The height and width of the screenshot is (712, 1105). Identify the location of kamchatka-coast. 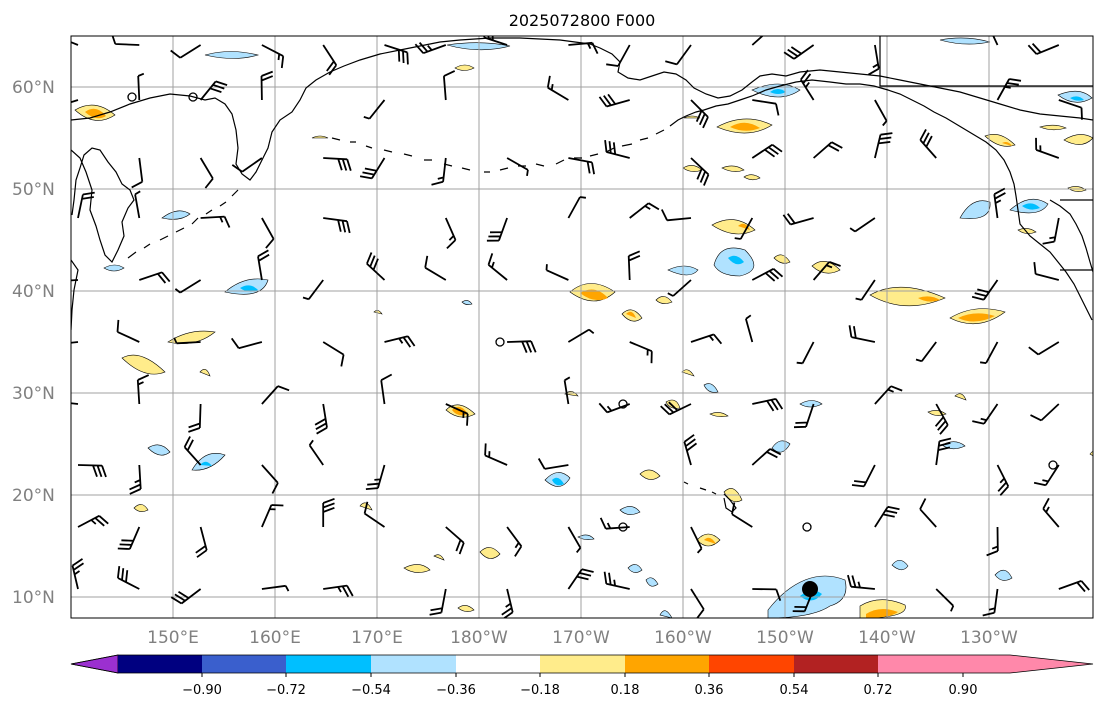
(331, 109).